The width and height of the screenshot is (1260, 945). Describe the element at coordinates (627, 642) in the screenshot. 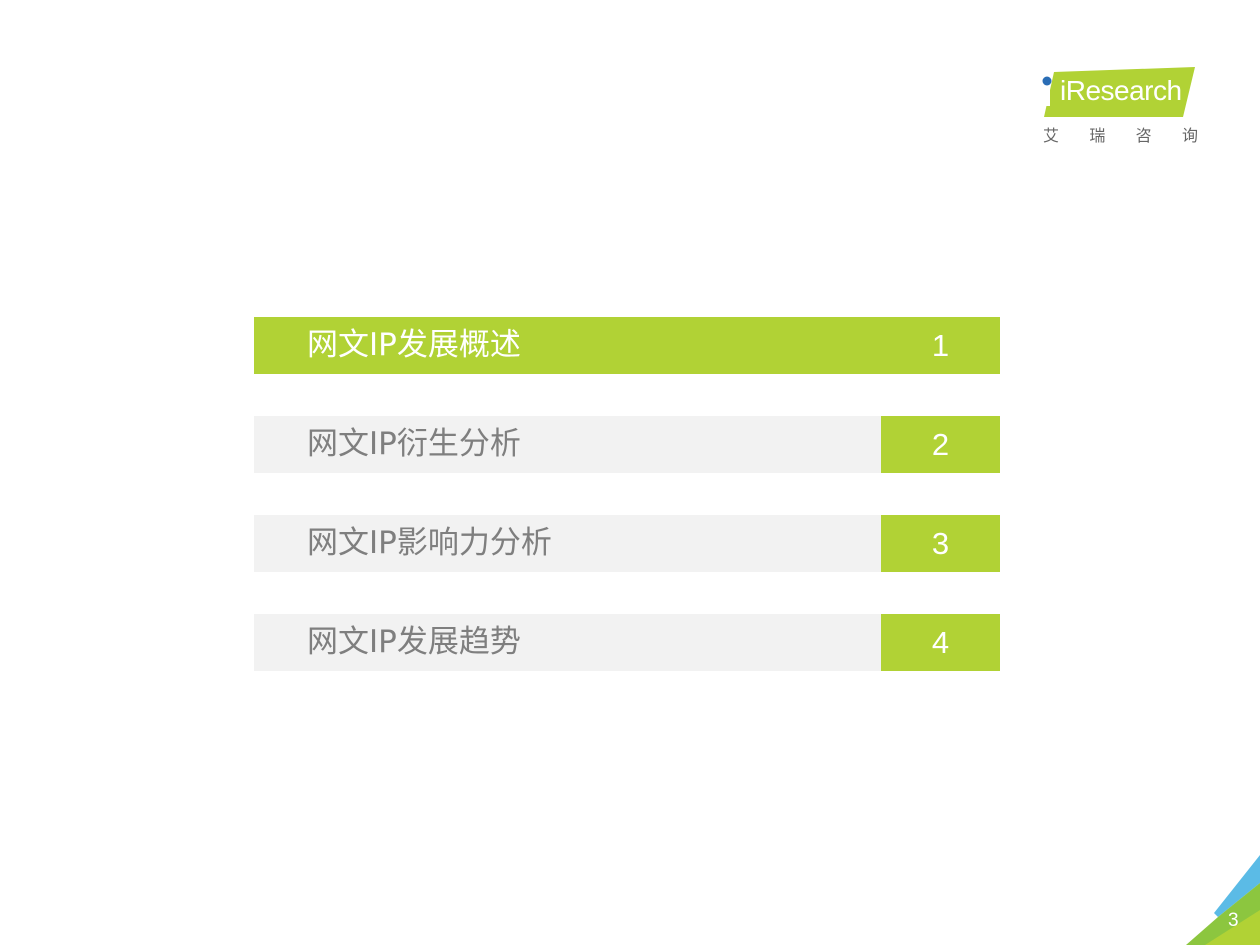

I see `toc-item-trends: 网文IP发展趋势 4` at that location.